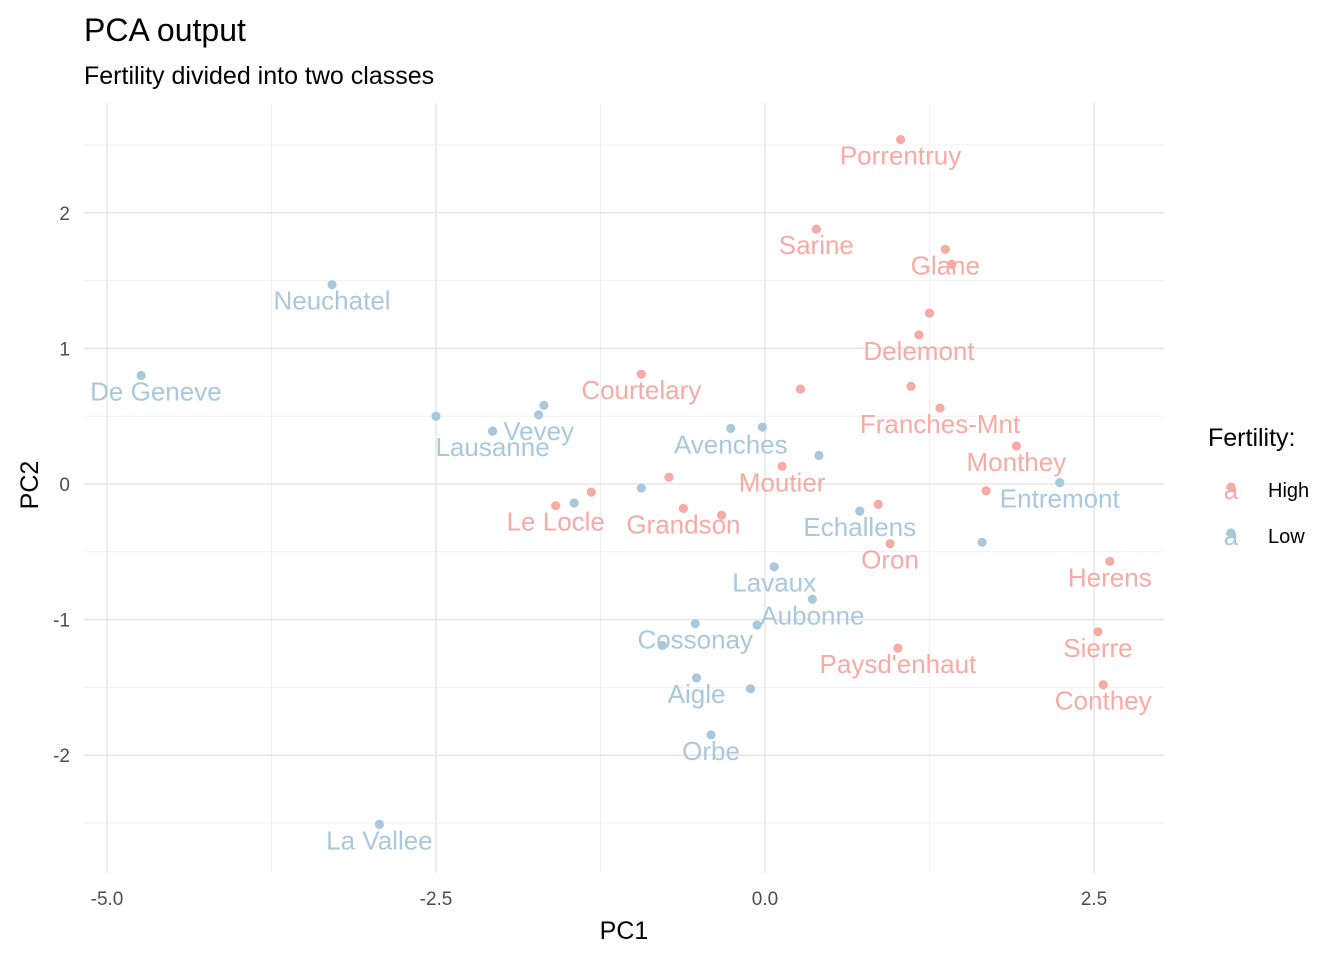  What do you see at coordinates (731, 444) in the screenshot?
I see `point-label: Avenches` at bounding box center [731, 444].